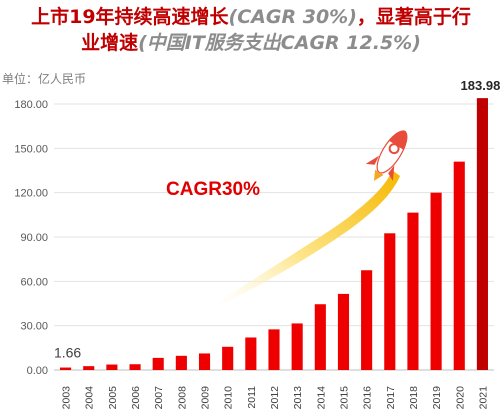  What do you see at coordinates (204, 361) in the screenshot?
I see `bar-2009` at bounding box center [204, 361].